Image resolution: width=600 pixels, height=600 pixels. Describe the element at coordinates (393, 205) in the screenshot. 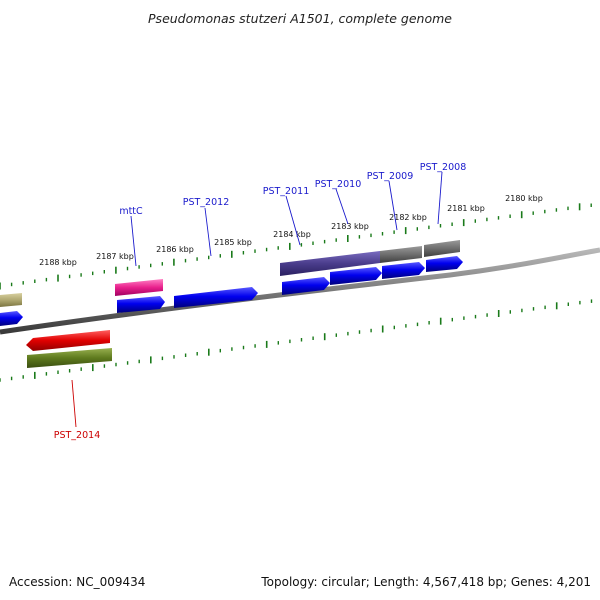

I see `leader-line-pst-2009` at that location.